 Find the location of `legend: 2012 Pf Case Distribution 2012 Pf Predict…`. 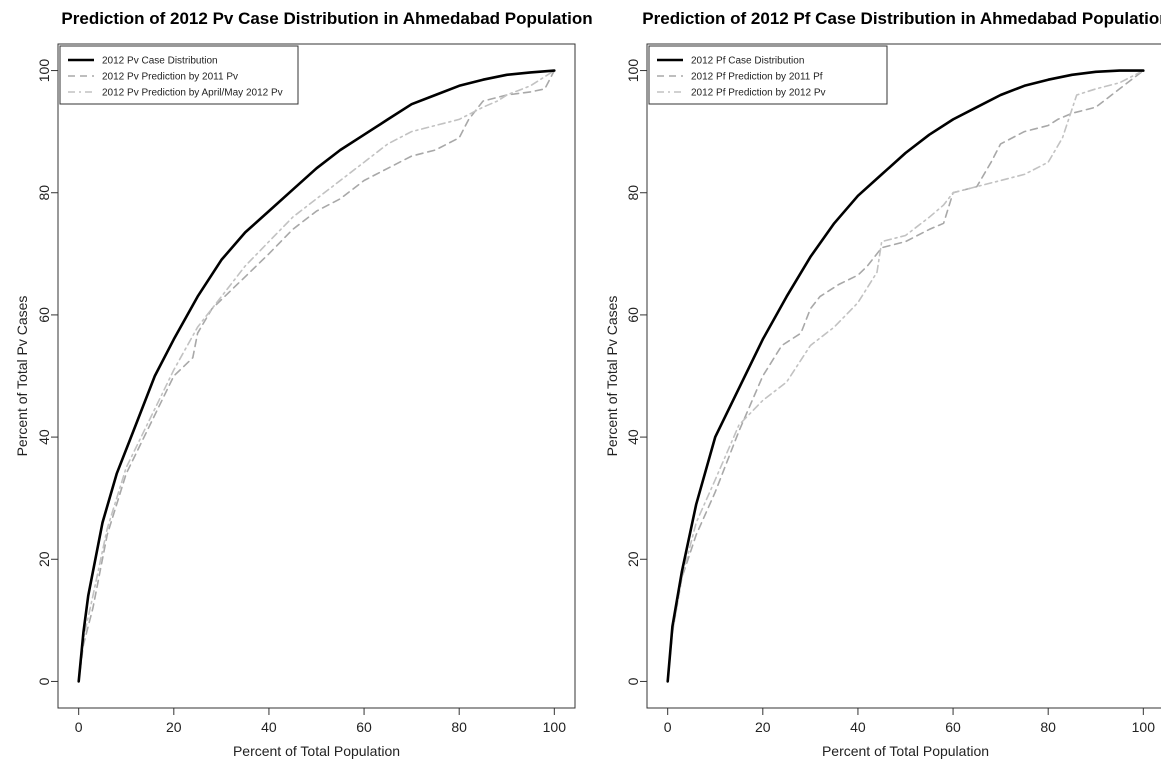

legend: 2012 Pf Case Distribution 2012 Pf Predict… is located at coordinates (768, 75).